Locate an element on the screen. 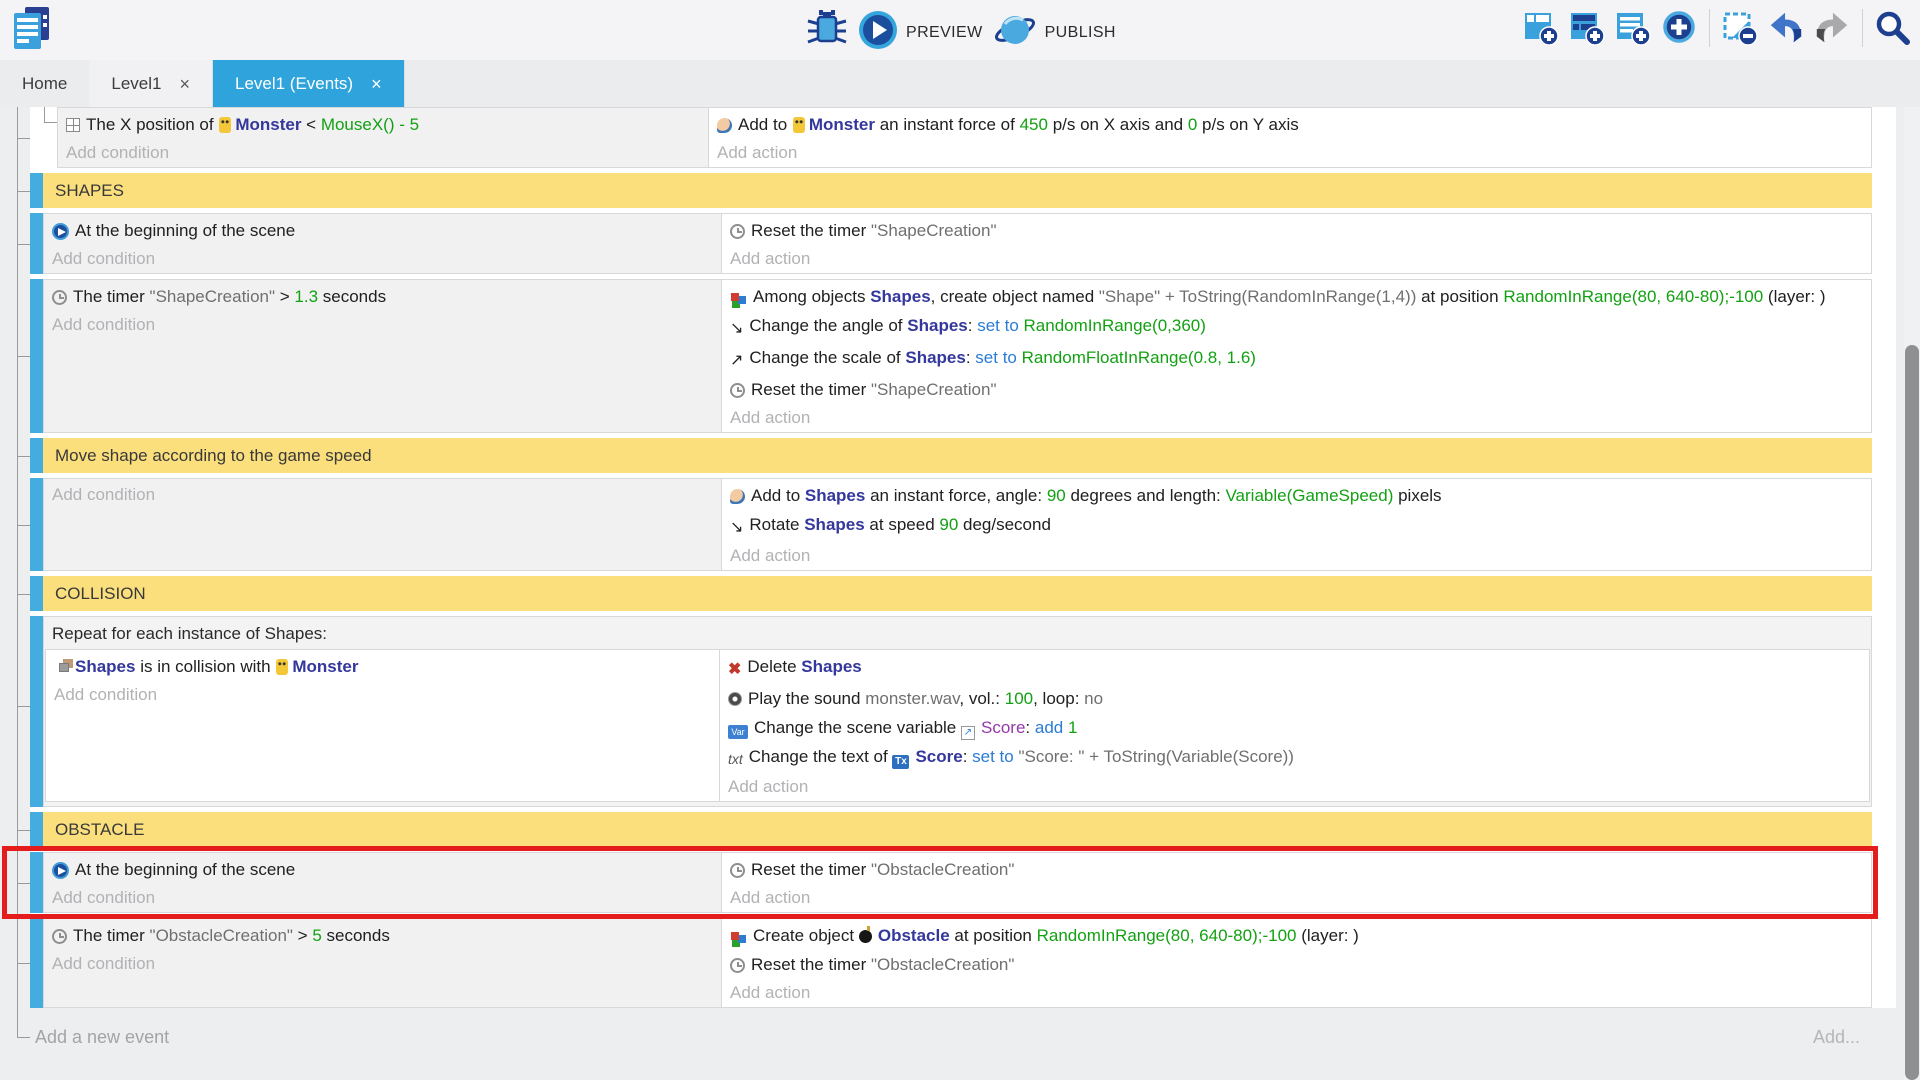 This screenshot has width=1920, height=1080. app-logo-icon is located at coordinates (32, 30).